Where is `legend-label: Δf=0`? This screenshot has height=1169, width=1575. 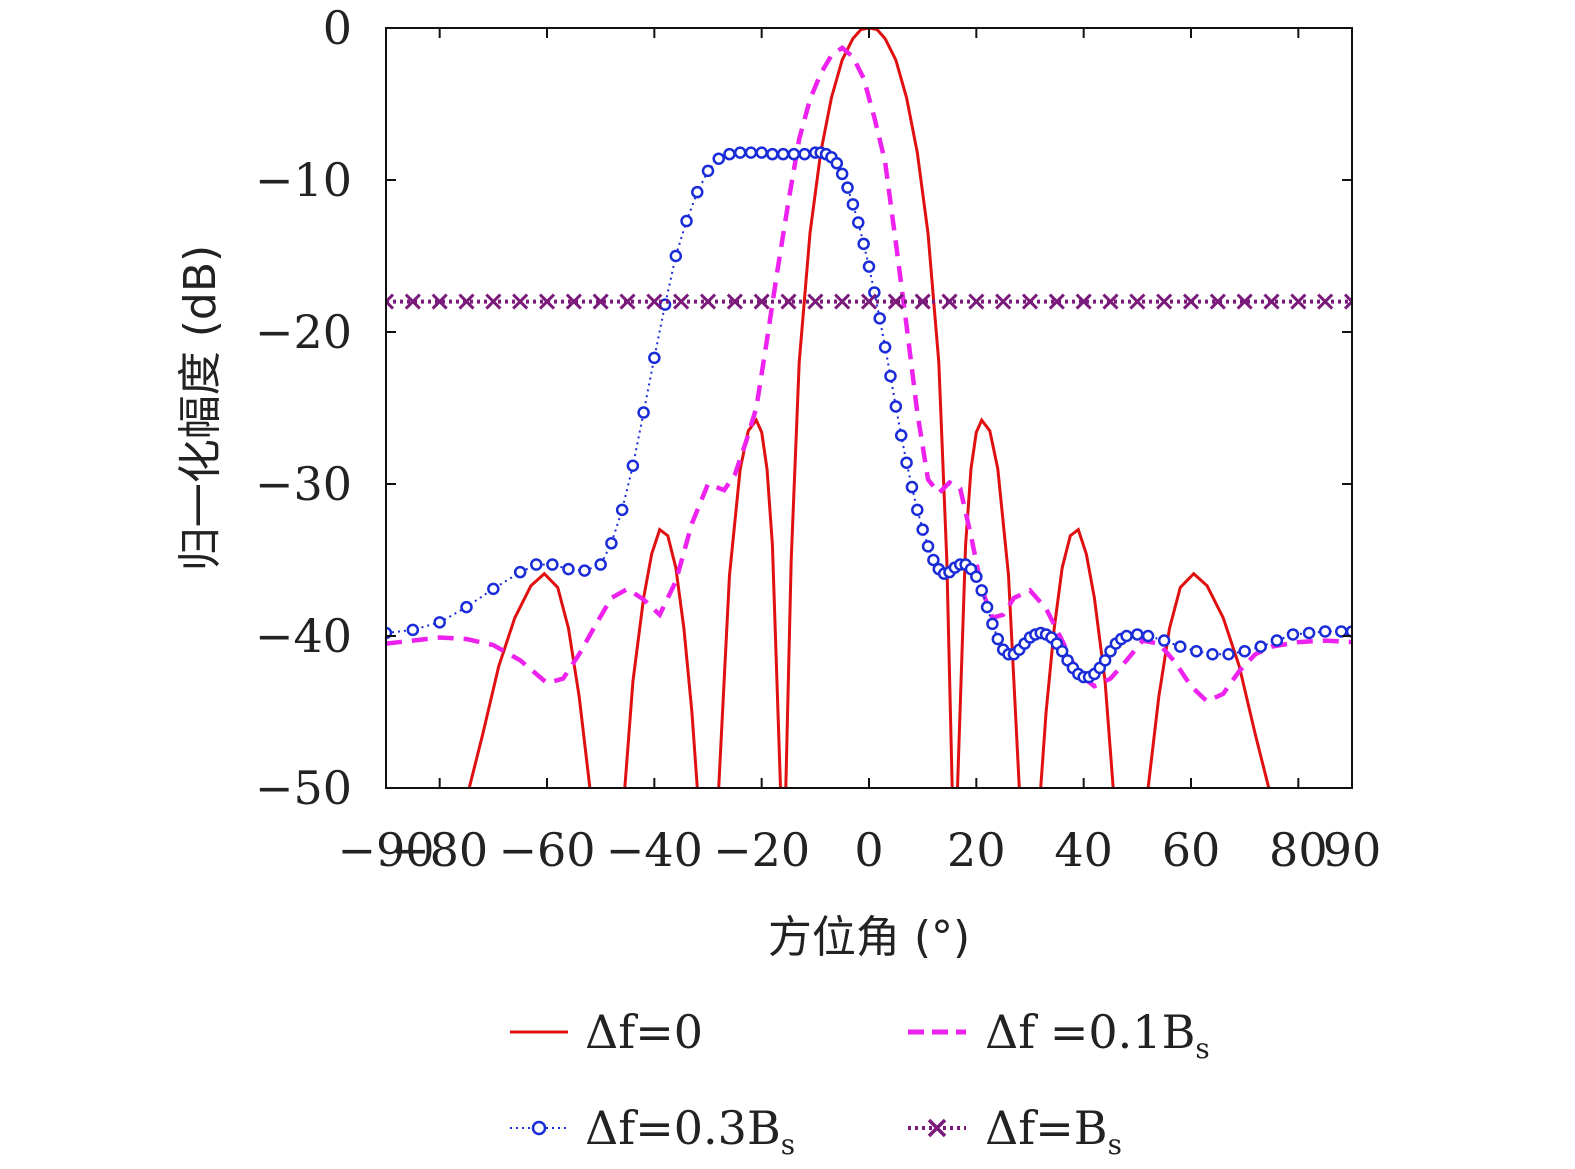 legend-label: Δf=0 is located at coordinates (644, 1032).